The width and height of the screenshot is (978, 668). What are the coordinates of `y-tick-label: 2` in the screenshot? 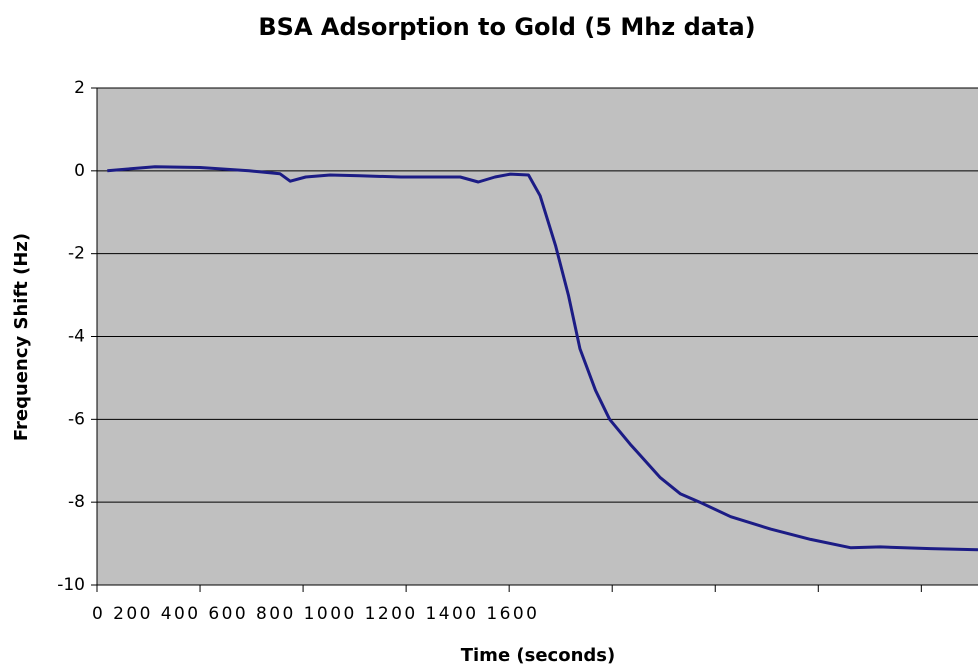 It's located at (79, 88).